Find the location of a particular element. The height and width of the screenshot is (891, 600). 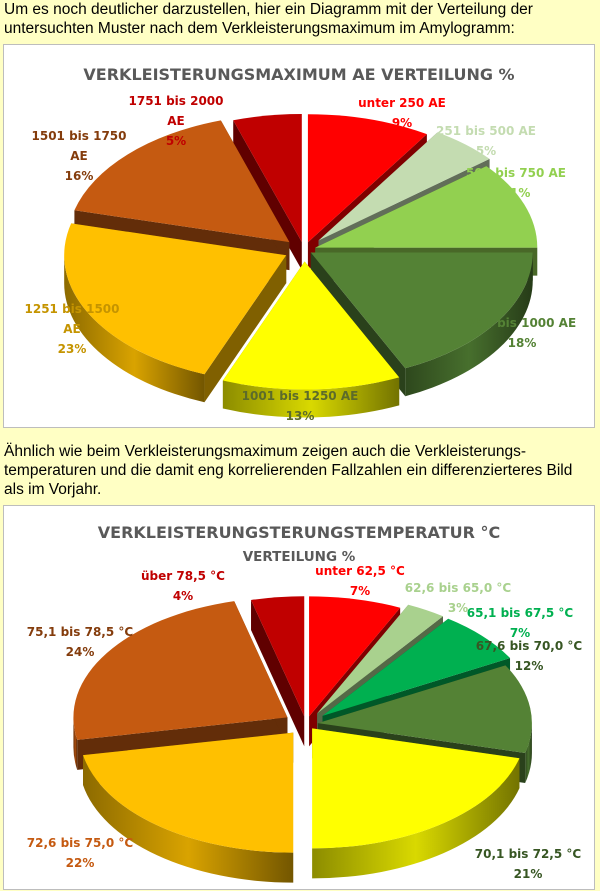

slice-label: 62,6 bis 65,0 °C 3% is located at coordinates (458, 598).